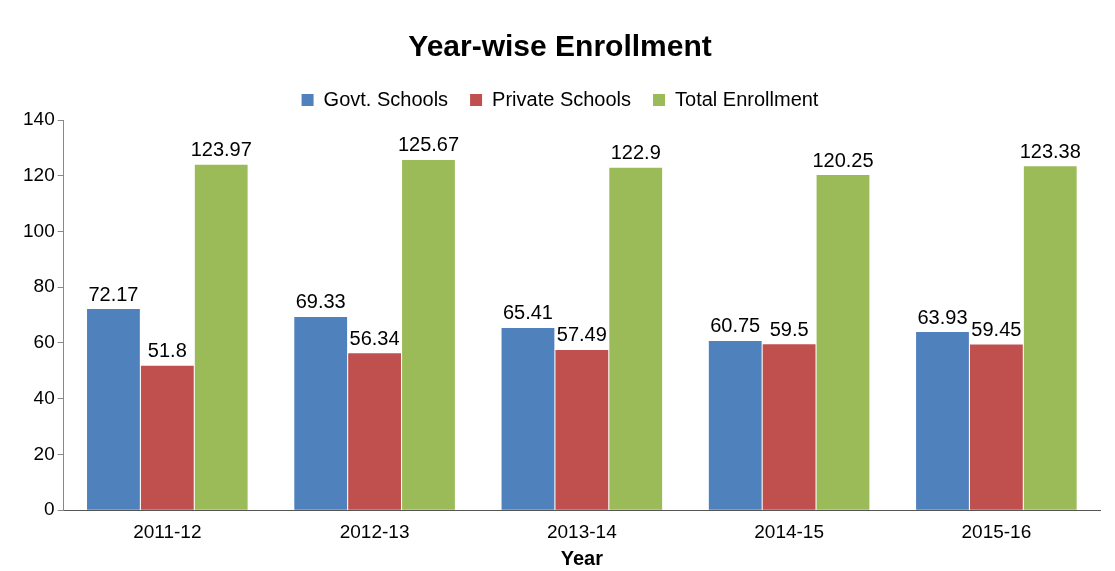 The width and height of the screenshot is (1115, 571). Describe the element at coordinates (996, 329) in the screenshot. I see `data-label: 59.45` at that location.